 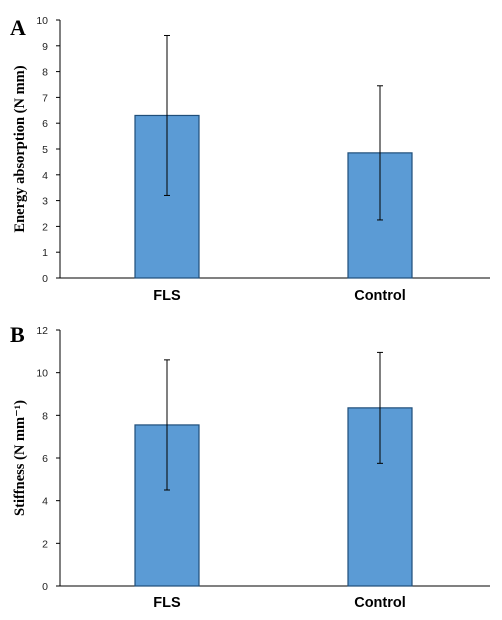 What do you see at coordinates (45, 176) in the screenshot?
I see `panel-a-tick-label: 4` at bounding box center [45, 176].